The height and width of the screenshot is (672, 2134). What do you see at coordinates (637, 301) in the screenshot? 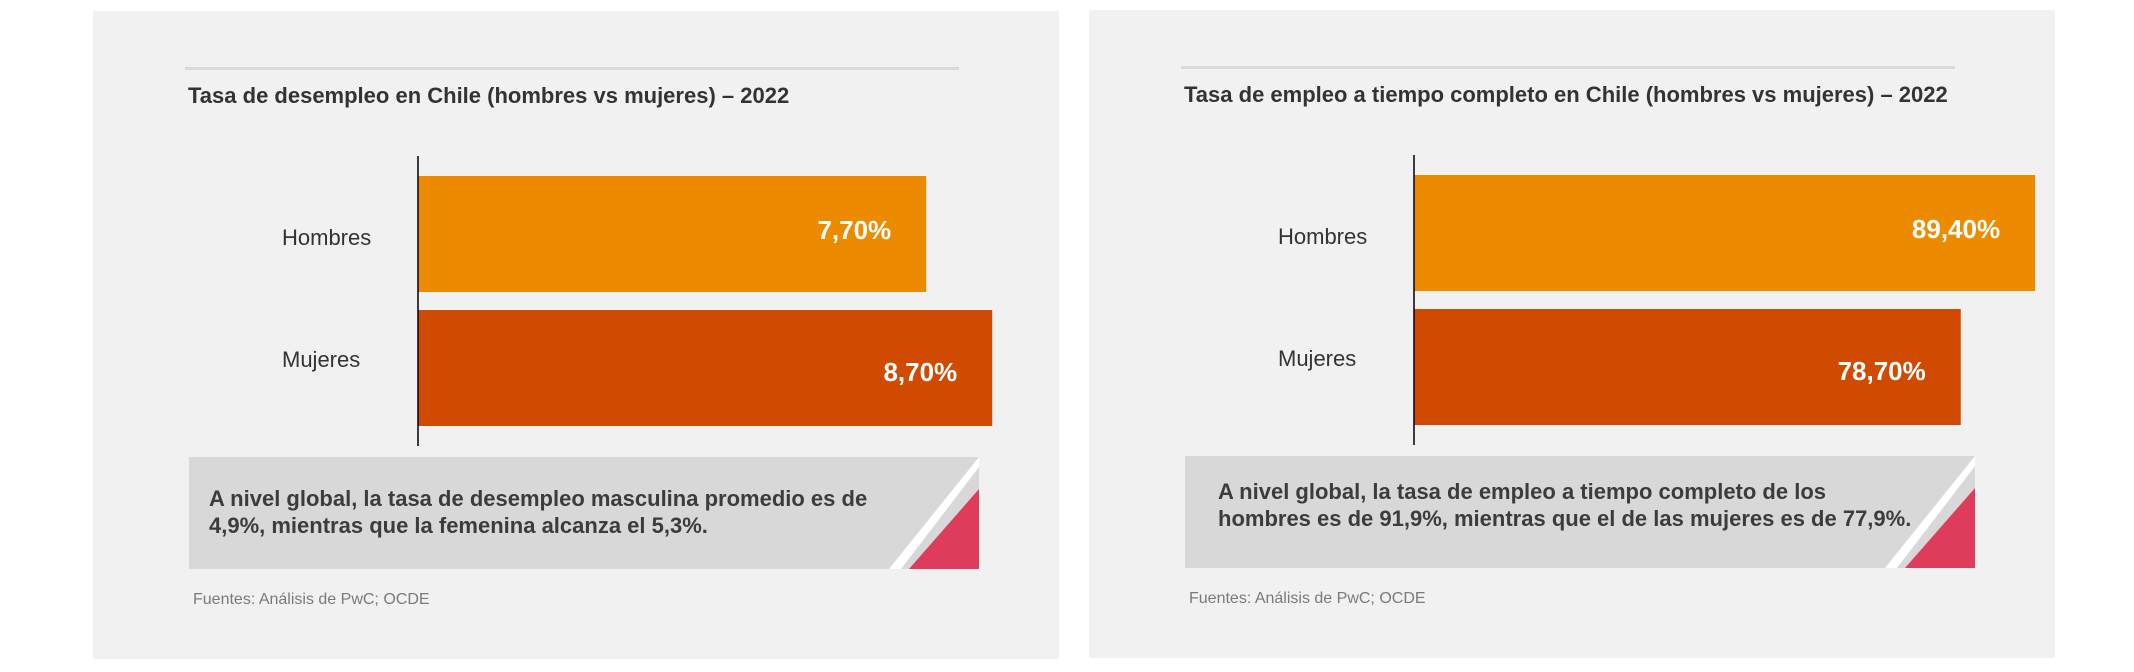
I see `bar-chart-desempleo: 7,70% Hombres 8,70% Mujeres` at bounding box center [637, 301].